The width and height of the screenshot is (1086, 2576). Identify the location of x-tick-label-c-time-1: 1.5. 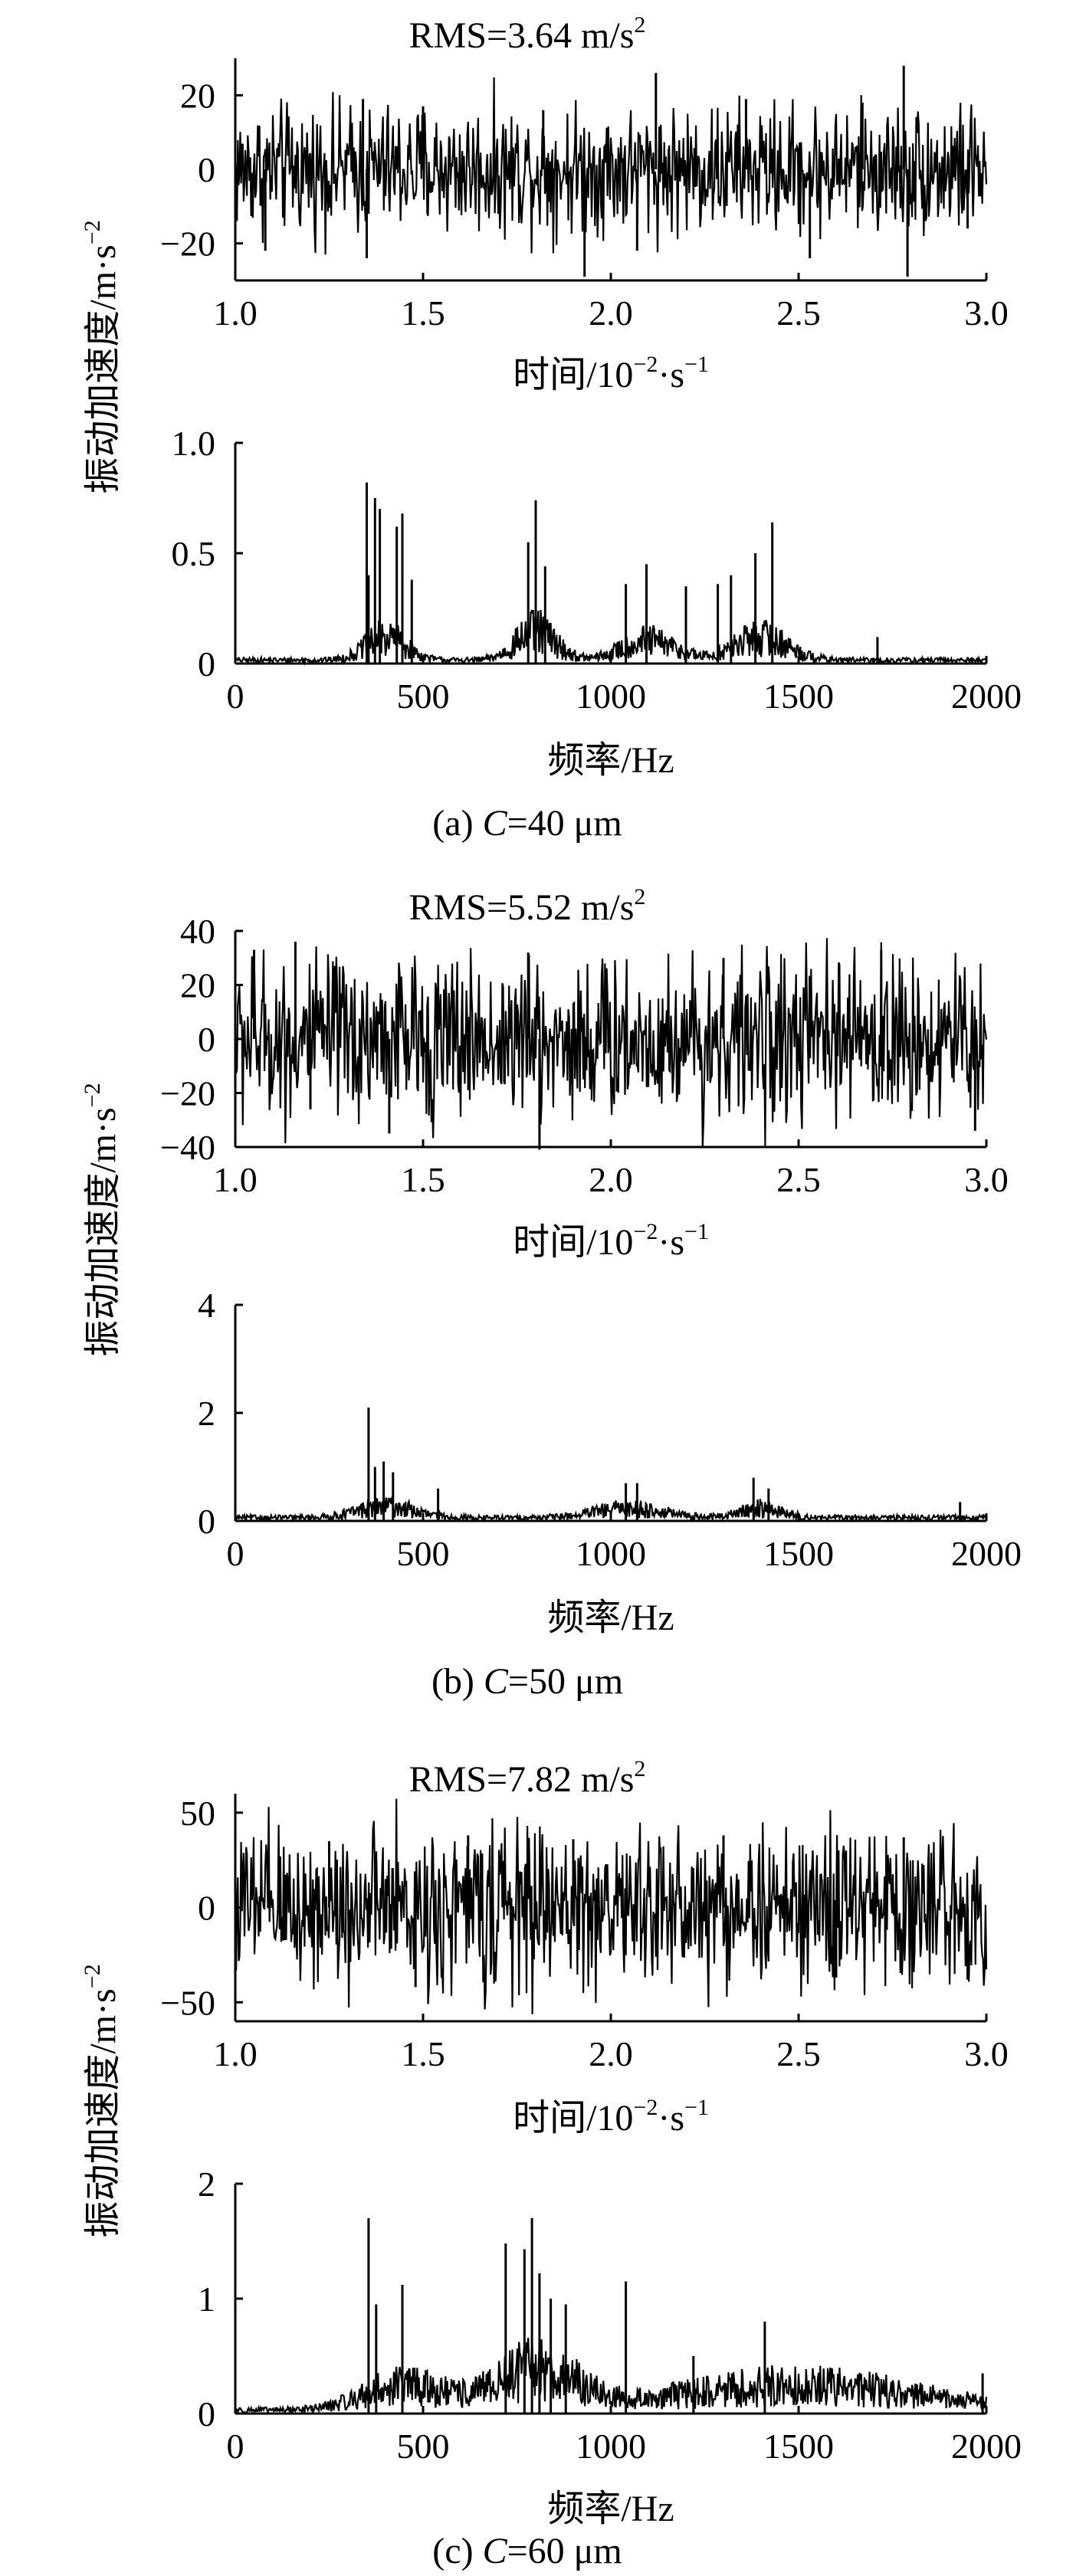
(423, 2054).